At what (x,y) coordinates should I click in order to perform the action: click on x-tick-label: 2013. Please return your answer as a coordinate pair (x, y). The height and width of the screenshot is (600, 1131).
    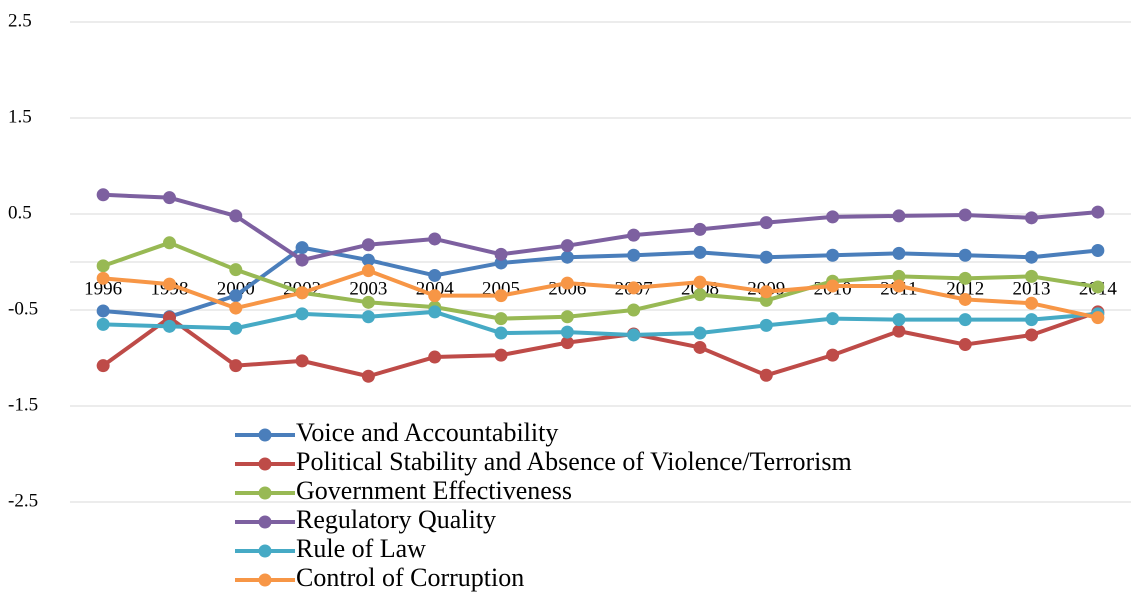
    Looking at the image, I should click on (1032, 288).